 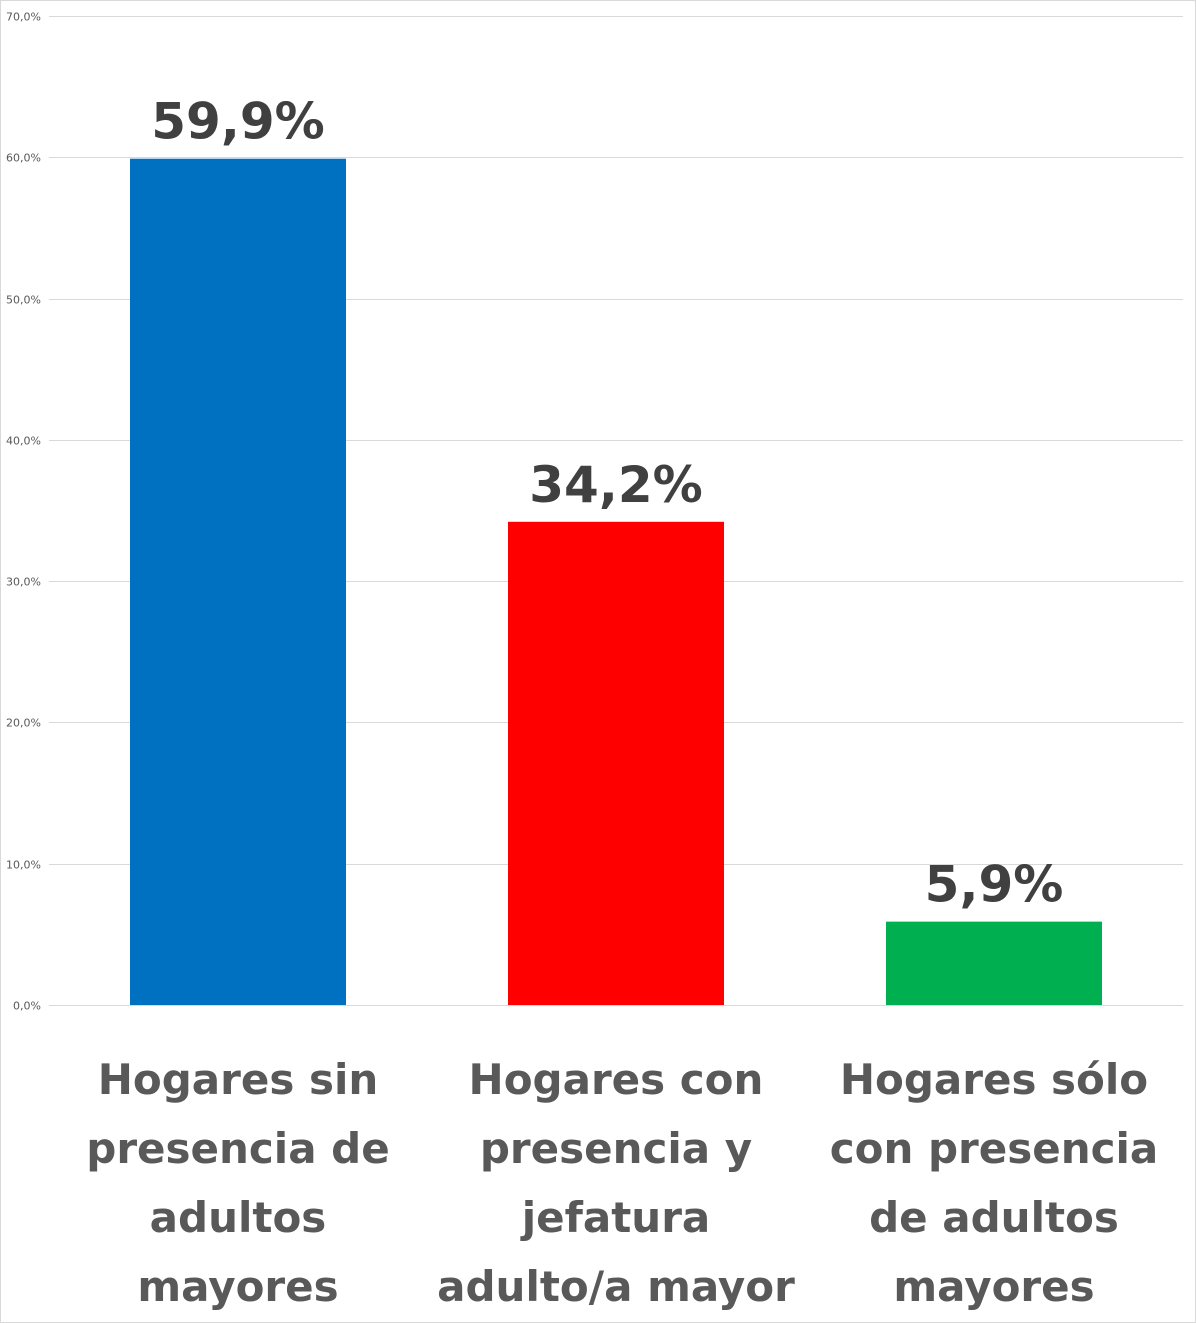 I want to click on category-label: con presencia, so click(x=994, y=1148).